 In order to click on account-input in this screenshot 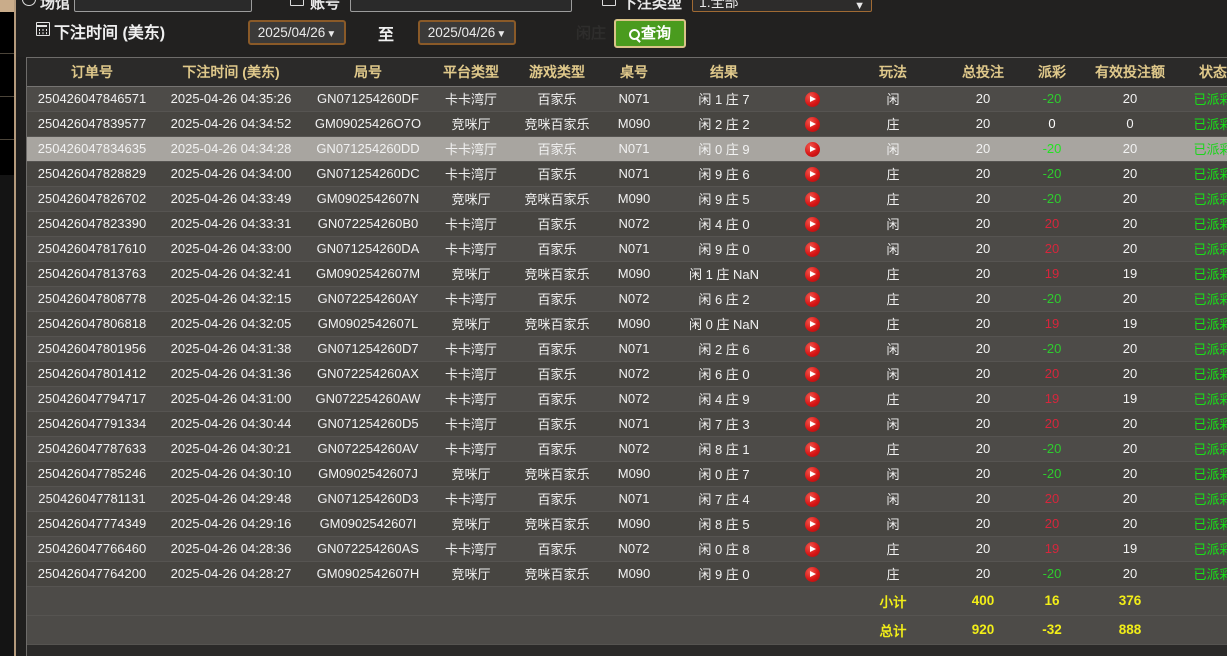, I will do `click(461, 6)`.